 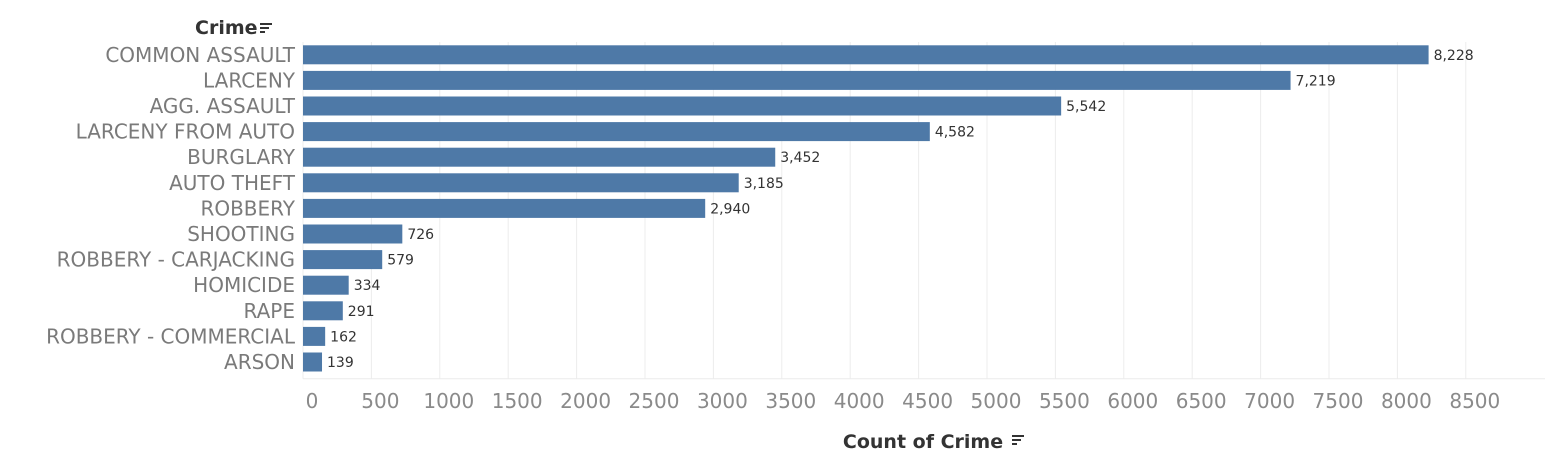 I want to click on category-label: ROBBERY - CARJACKING, so click(x=176, y=260).